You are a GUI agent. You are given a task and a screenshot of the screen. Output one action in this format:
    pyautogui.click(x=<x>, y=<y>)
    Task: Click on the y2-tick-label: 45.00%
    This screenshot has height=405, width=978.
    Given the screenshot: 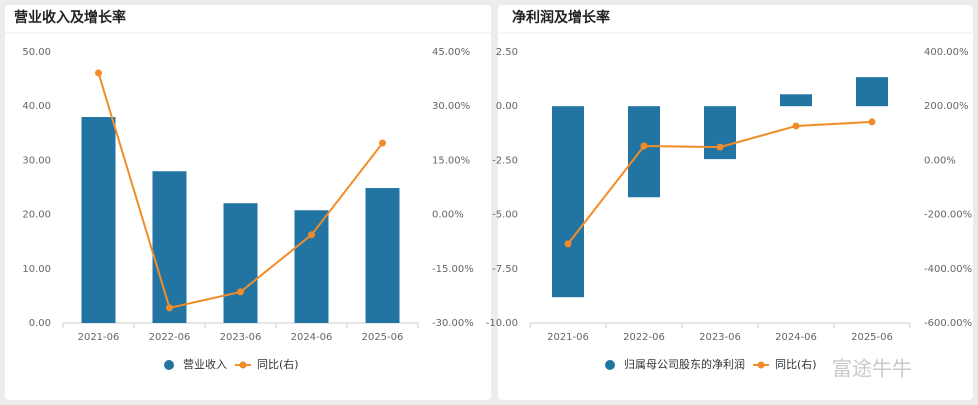 What is the action you would take?
    pyautogui.click(x=451, y=52)
    